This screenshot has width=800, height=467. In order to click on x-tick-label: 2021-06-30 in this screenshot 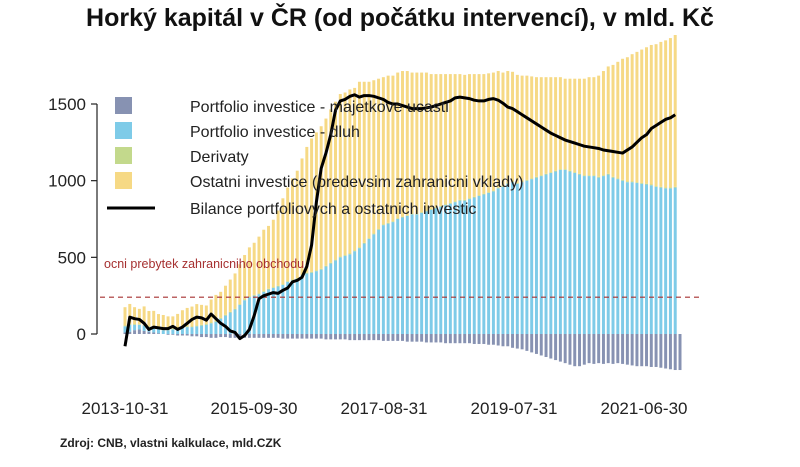, I will do `click(644, 408)`.